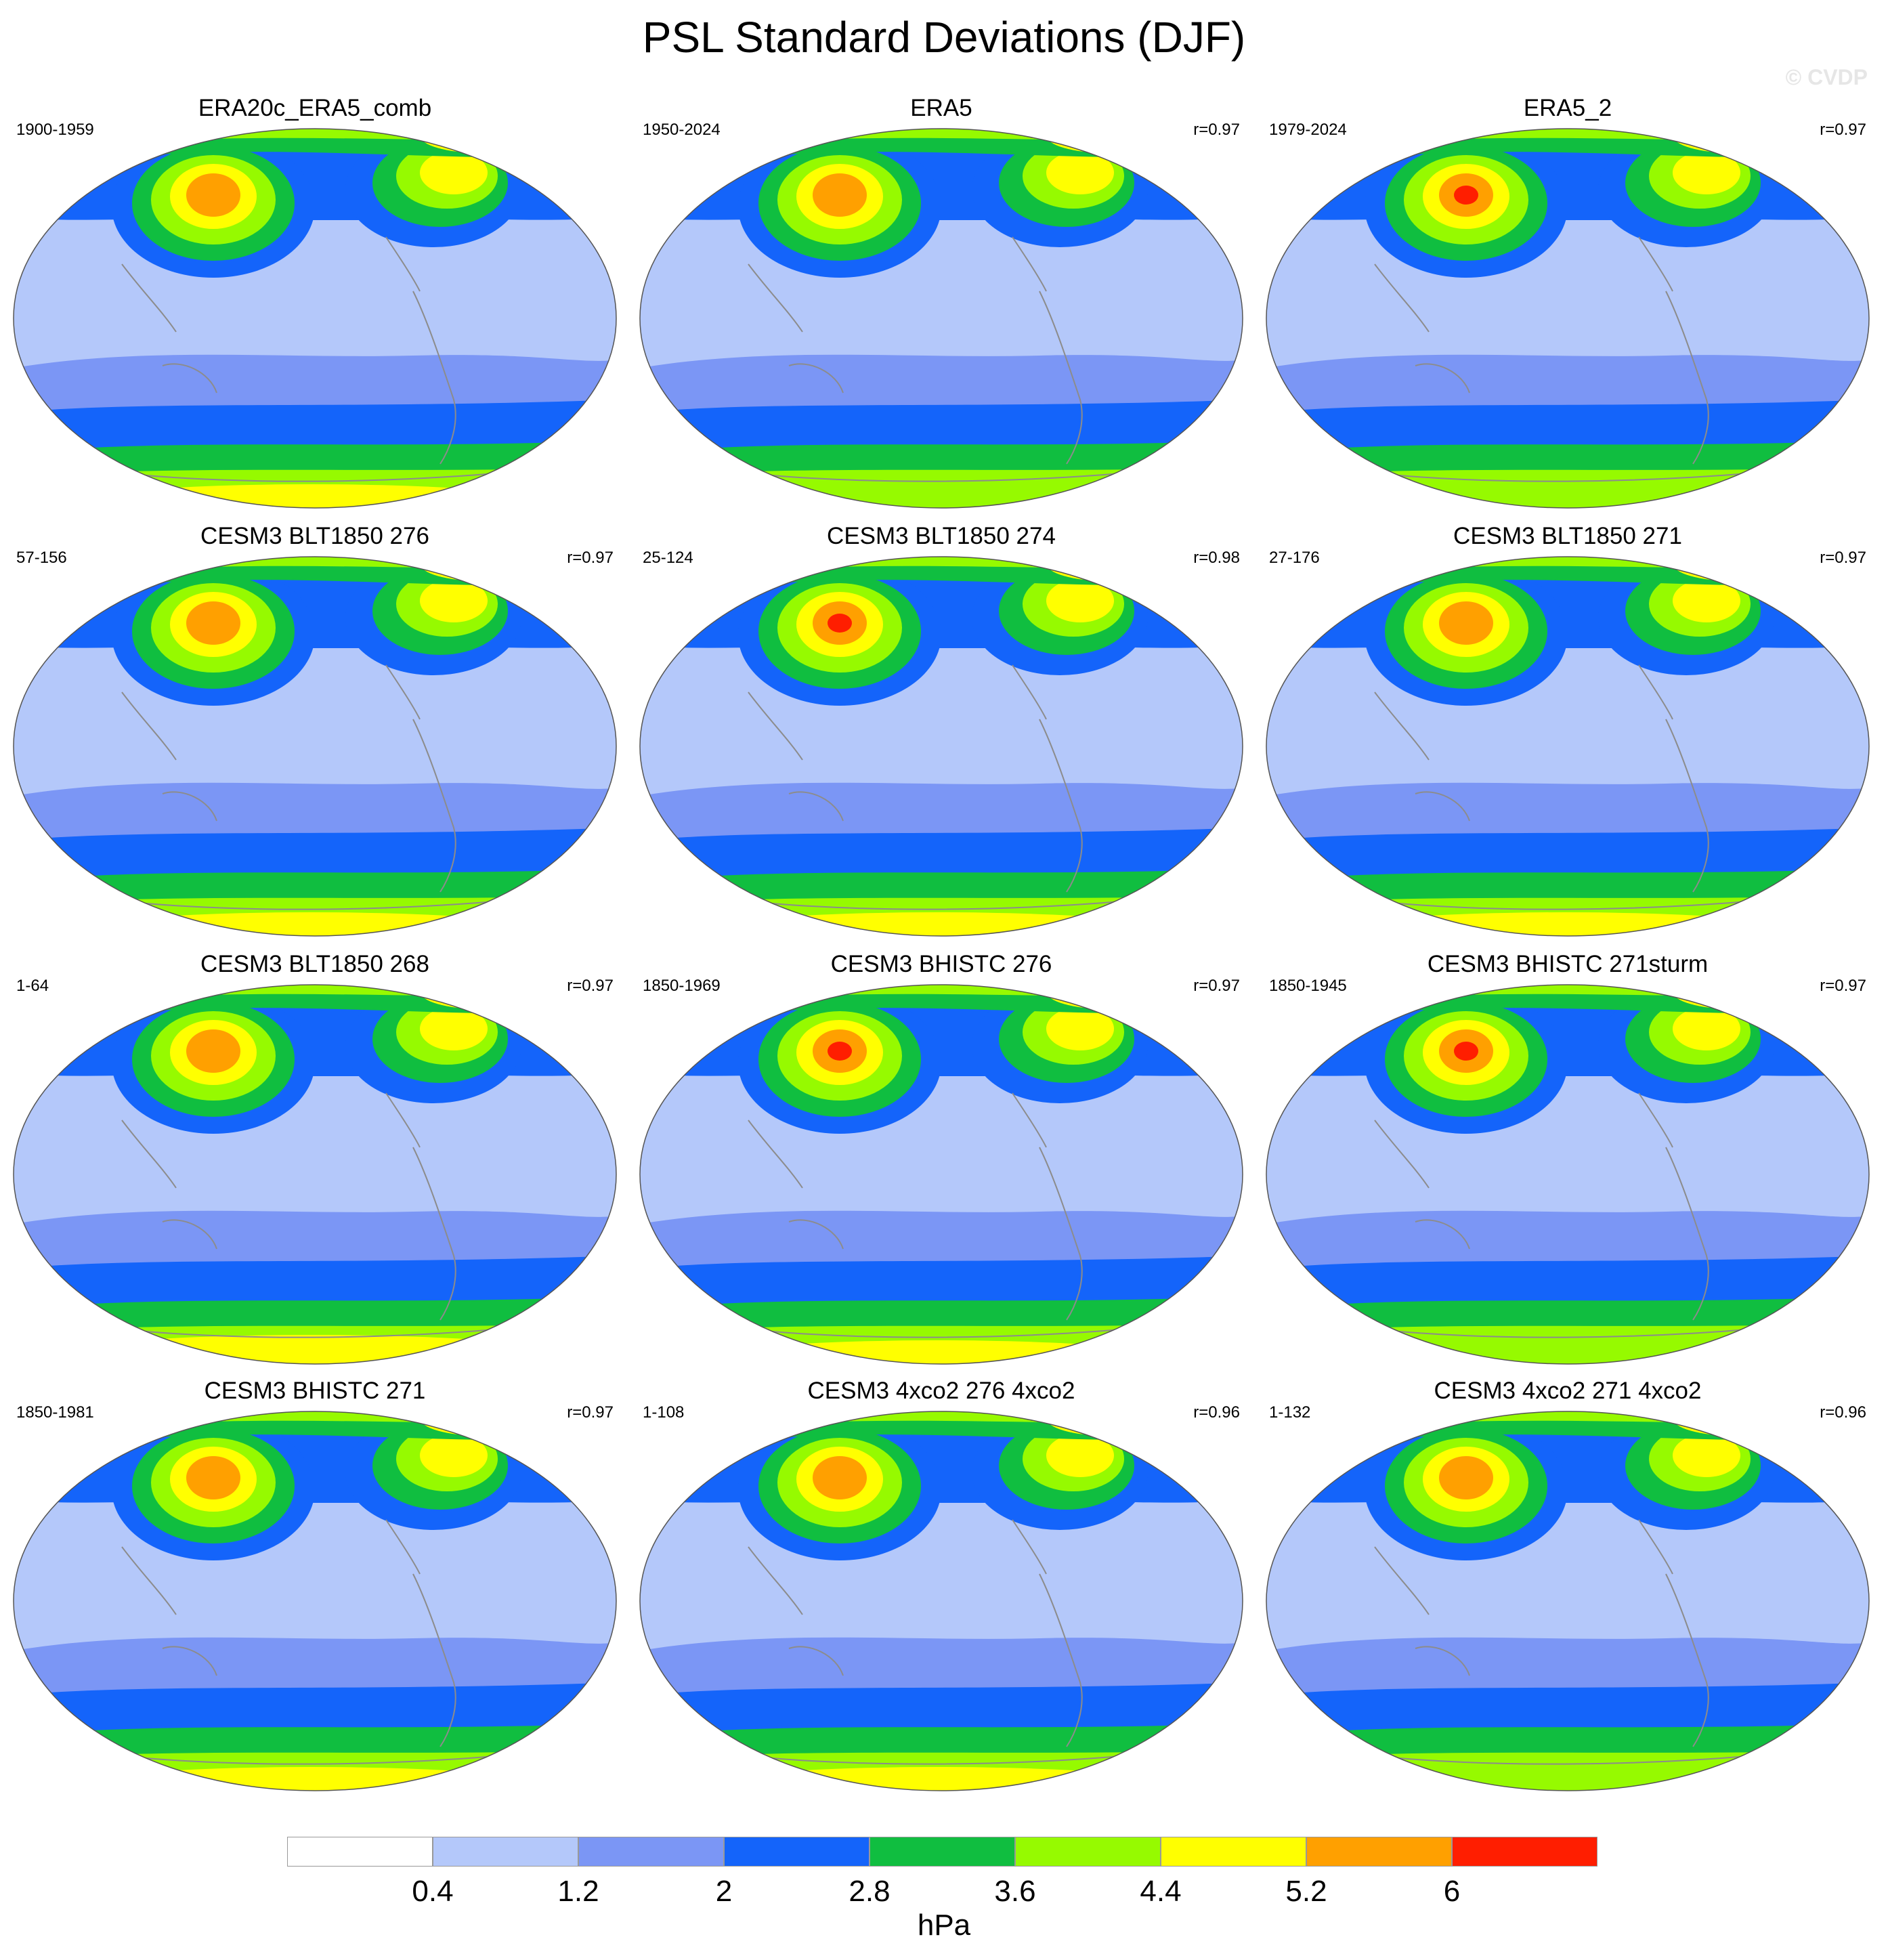  I want to click on map-panel: ERA5 1950-2024 r=0.97, so click(941, 305).